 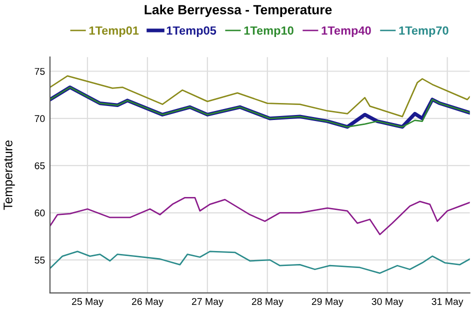 I want to click on x-tick-label: 25 May, so click(x=88, y=302).